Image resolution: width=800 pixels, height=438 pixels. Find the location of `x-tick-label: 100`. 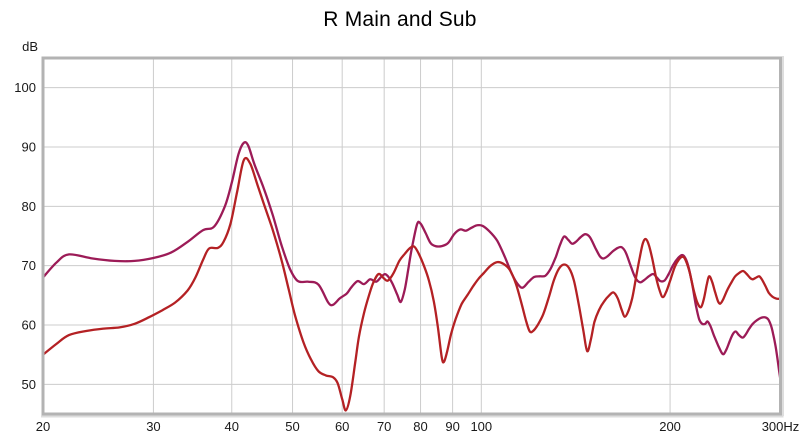

x-tick-label: 100 is located at coordinates (481, 426).